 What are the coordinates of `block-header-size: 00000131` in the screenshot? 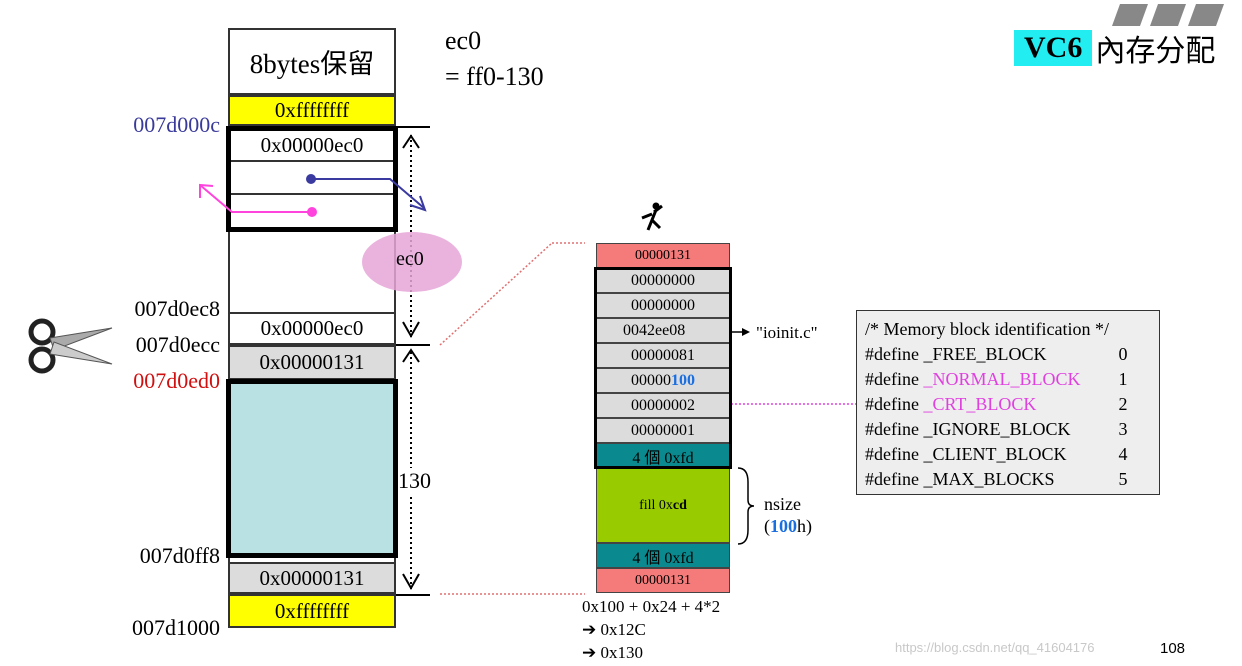 It's located at (663, 255).